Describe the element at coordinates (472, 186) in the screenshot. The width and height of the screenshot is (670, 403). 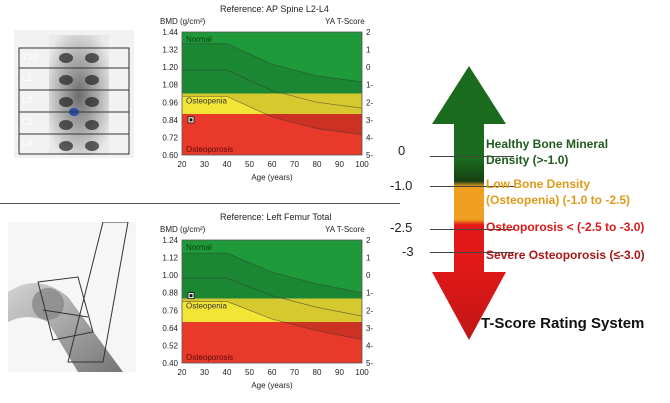
I see `tscore-tick-minus1` at that location.